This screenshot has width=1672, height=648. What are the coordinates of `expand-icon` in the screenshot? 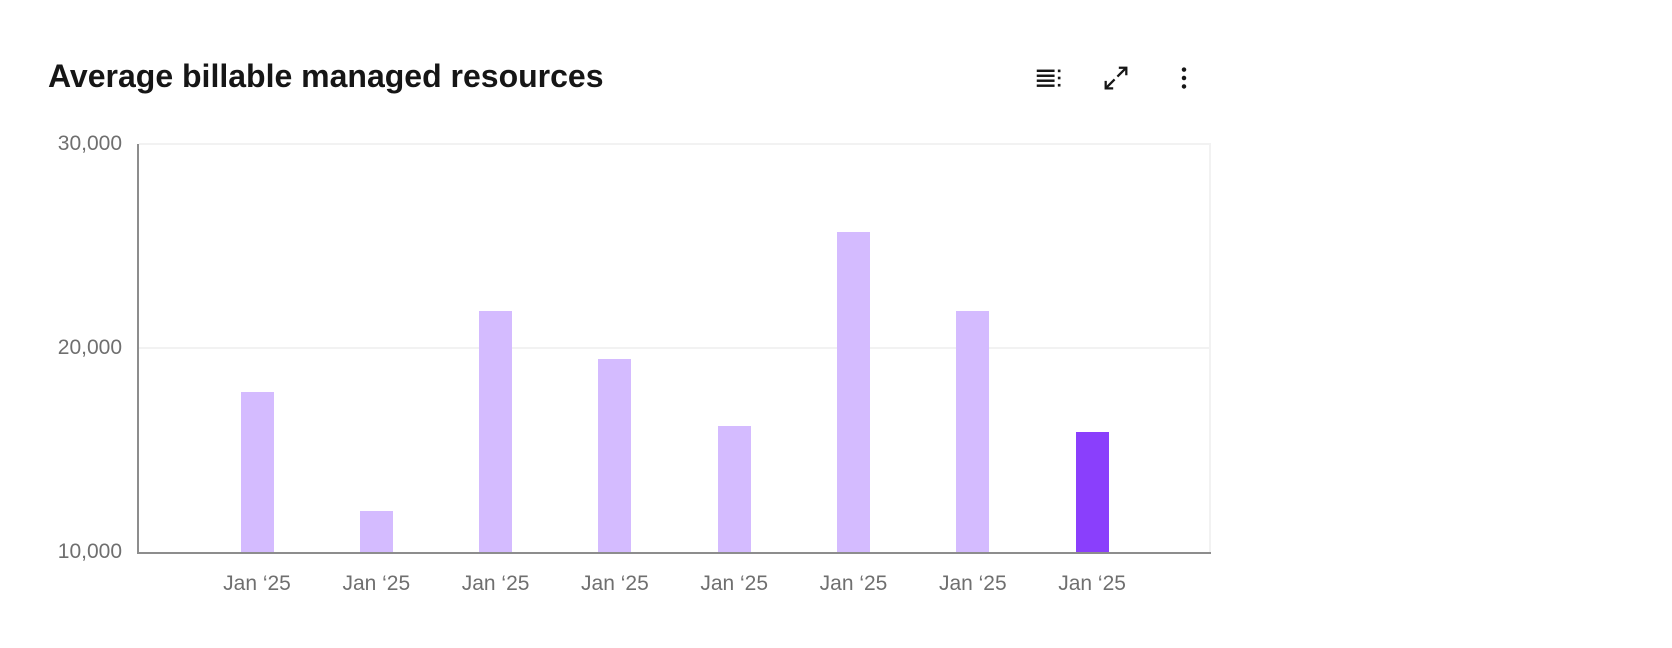 It's located at (1116, 78).